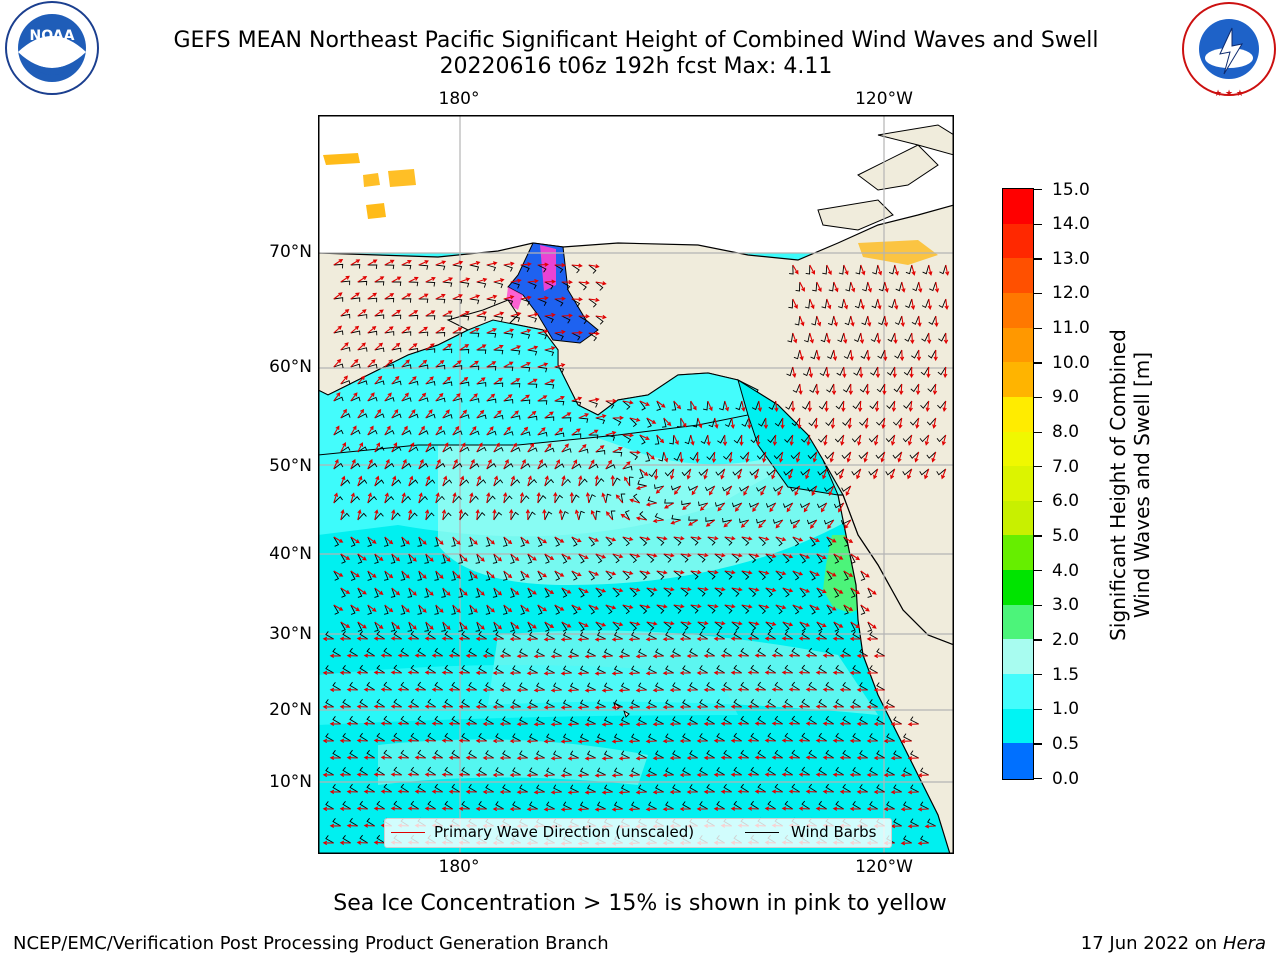 The image size is (1280, 960). I want to click on colorbar-tick-label: 11.0, so click(1071, 328).